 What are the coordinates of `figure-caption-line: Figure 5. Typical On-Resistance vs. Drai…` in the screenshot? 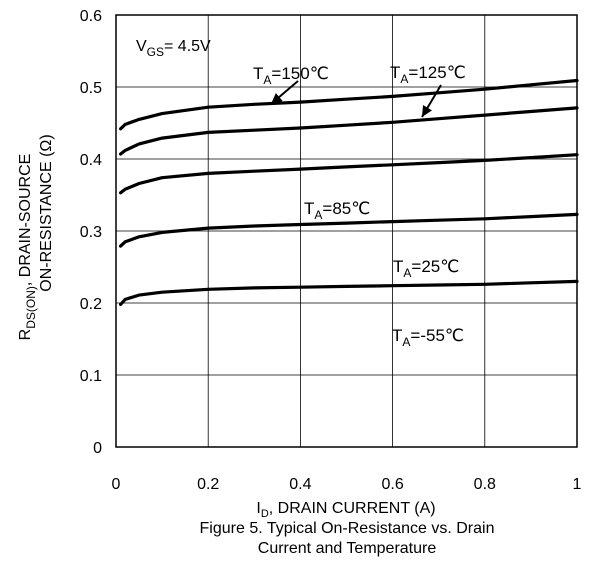 It's located at (347, 528).